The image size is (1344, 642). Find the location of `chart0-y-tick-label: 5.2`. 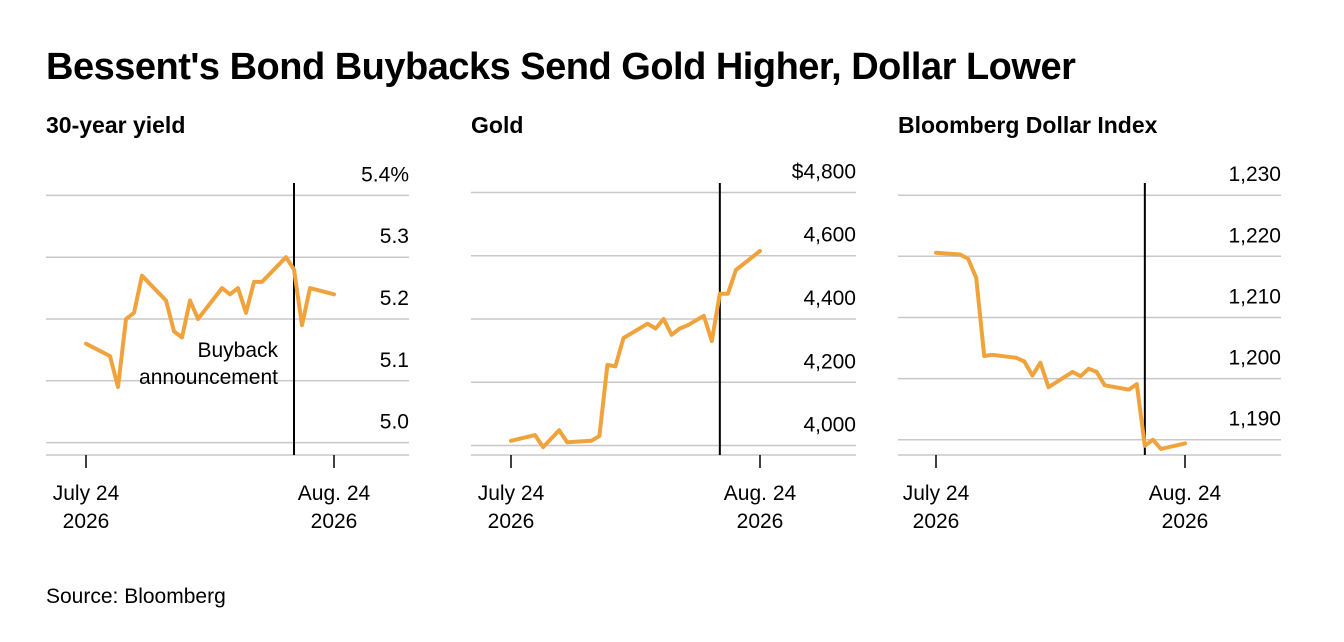

chart0-y-tick-label: 5.2 is located at coordinates (394, 298).